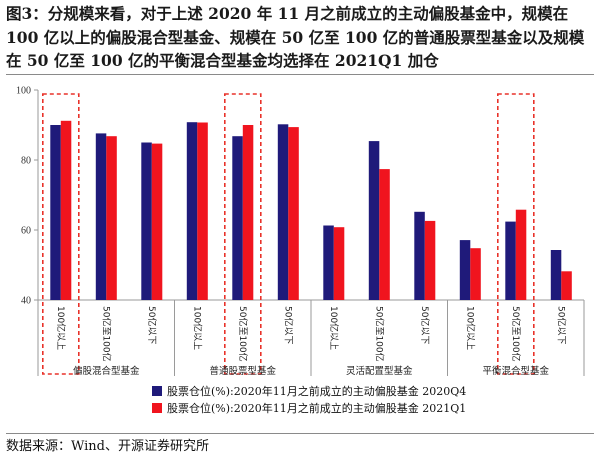  What do you see at coordinates (106, 371) in the screenshot?
I see `group-label: 偏股混合型基金` at bounding box center [106, 371].